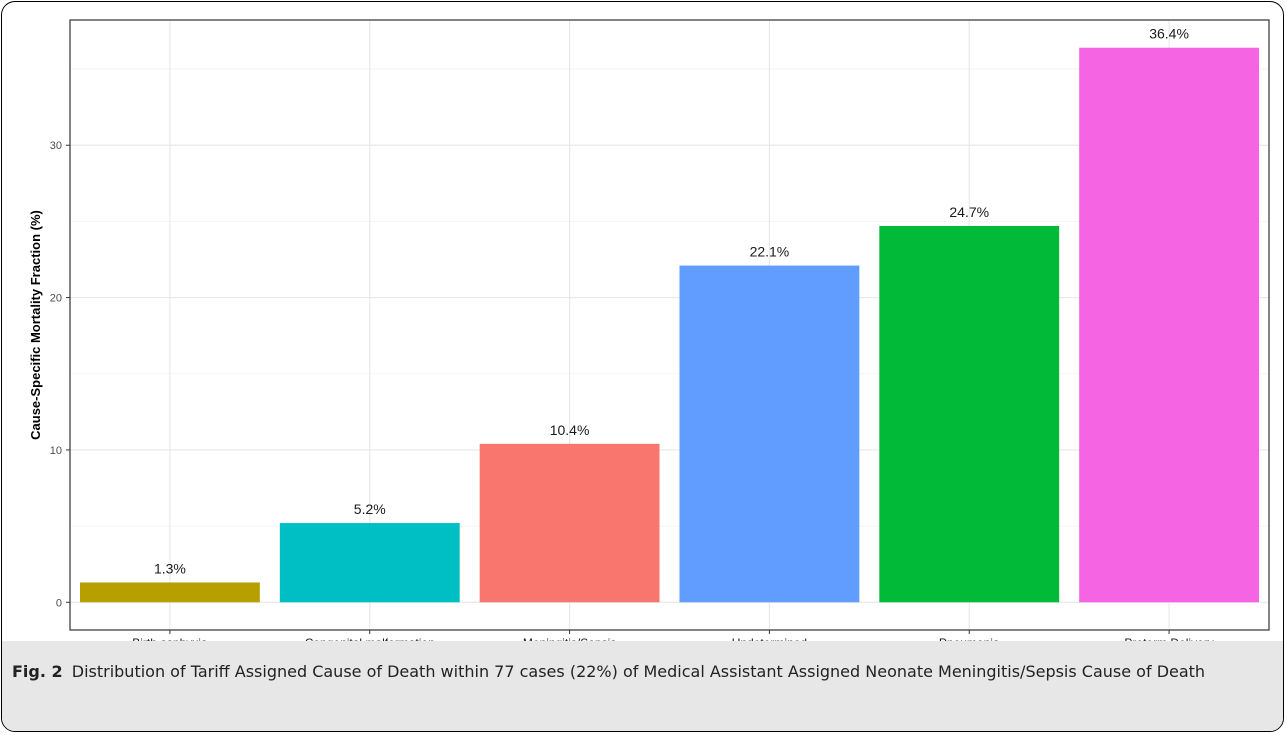  I want to click on bar-meningitis-sepsis, so click(569, 523).